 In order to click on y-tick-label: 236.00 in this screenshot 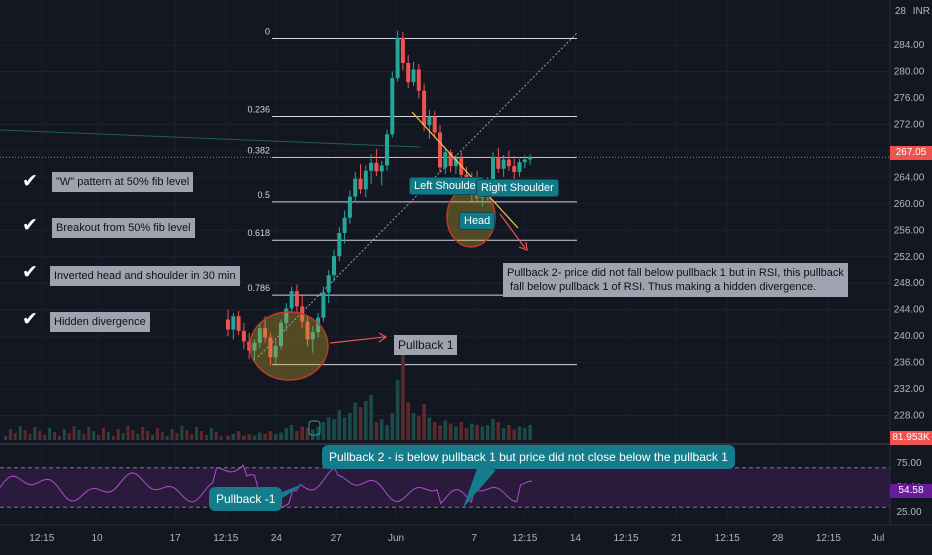, I will do `click(909, 363)`.